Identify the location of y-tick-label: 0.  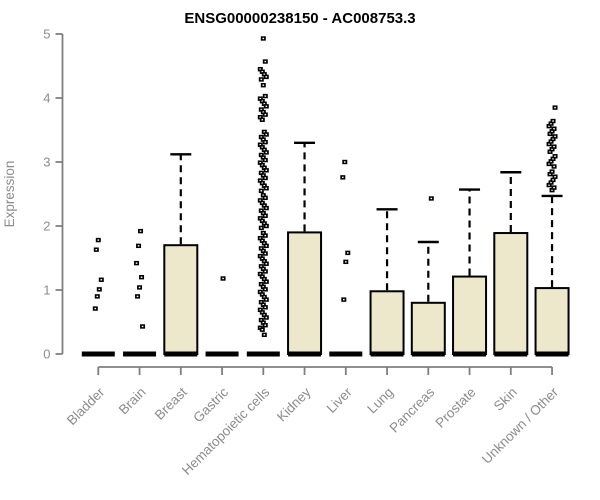
(46, 354).